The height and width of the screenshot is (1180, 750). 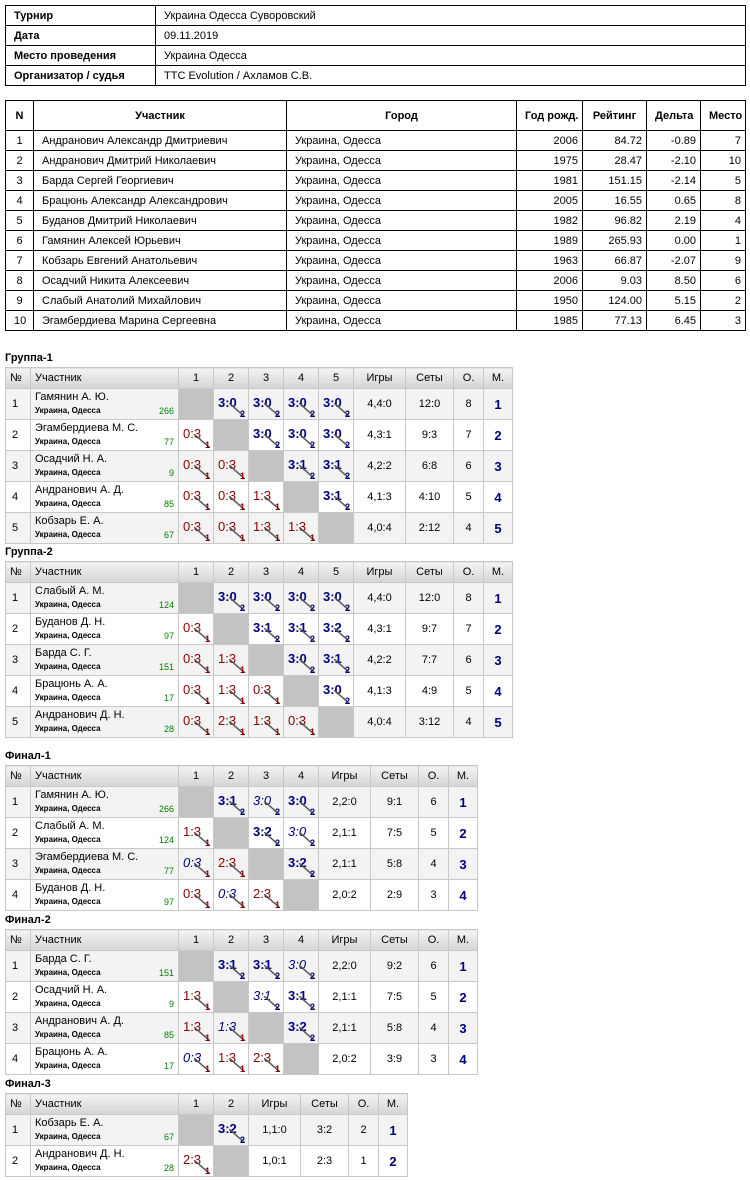 I want to click on player-name: Эгамбердиева М. С., so click(x=87, y=428).